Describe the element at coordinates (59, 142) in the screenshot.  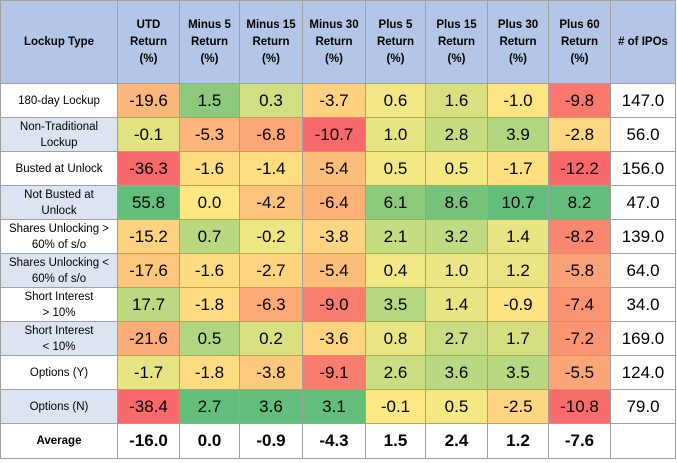
I see `row-label-text: Lockup` at that location.